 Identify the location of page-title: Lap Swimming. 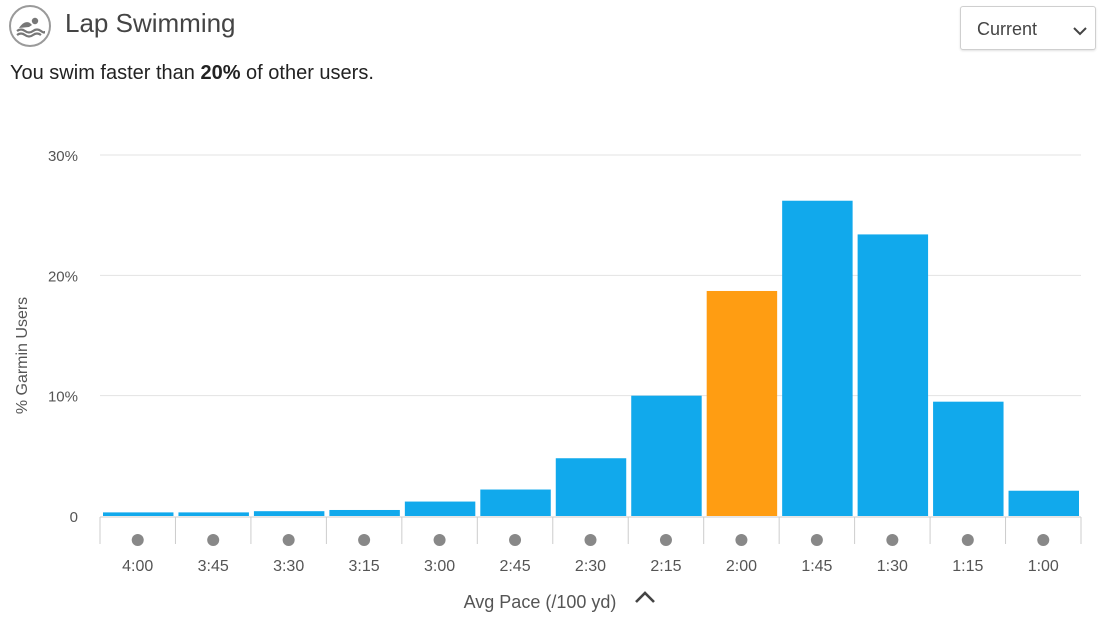
(150, 23).